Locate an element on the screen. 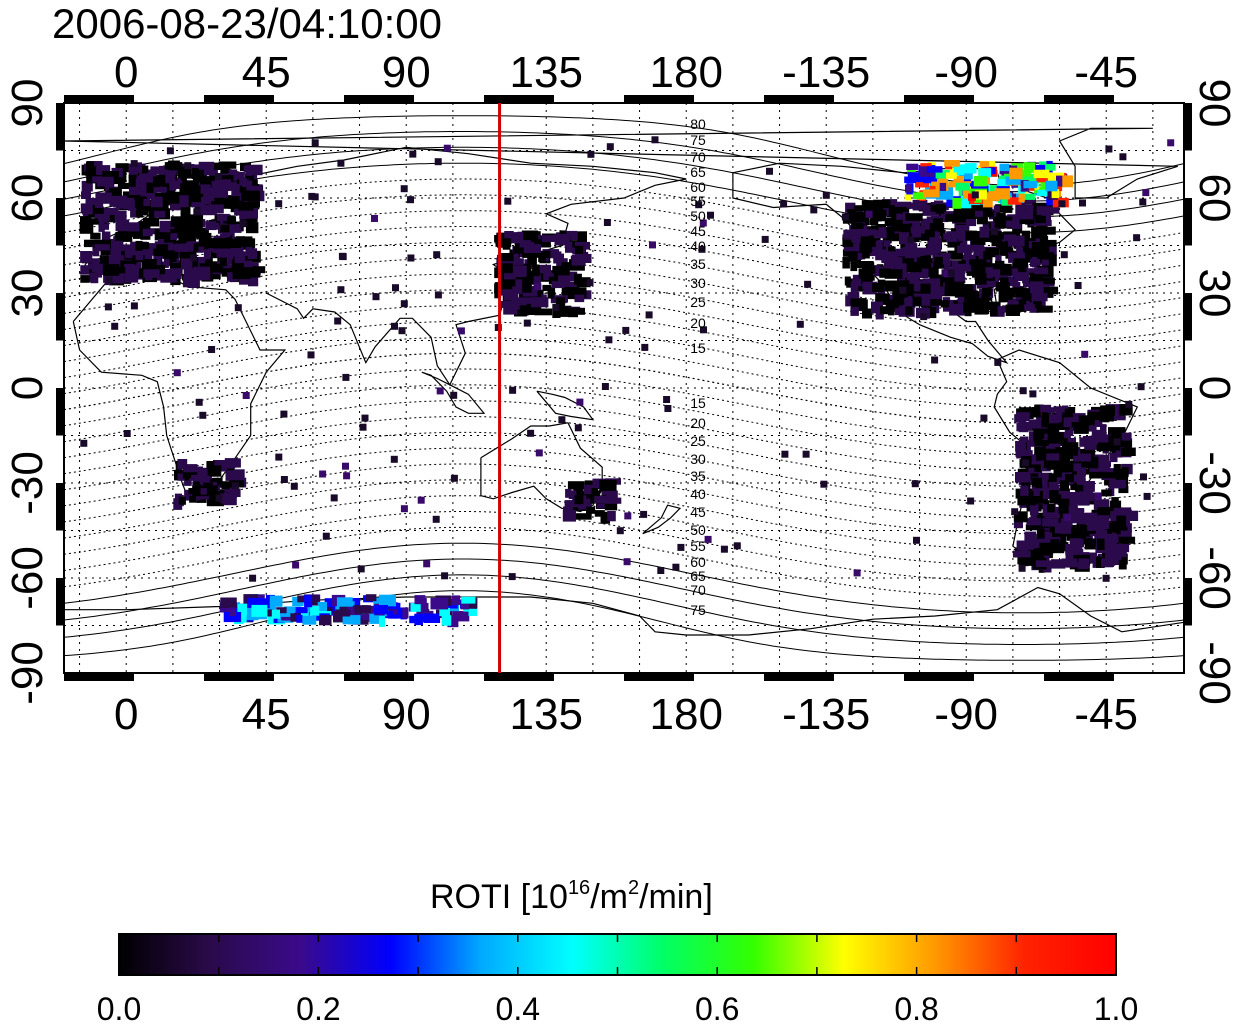 The height and width of the screenshot is (1024, 1240). contour-label-north: 30 is located at coordinates (698, 283).